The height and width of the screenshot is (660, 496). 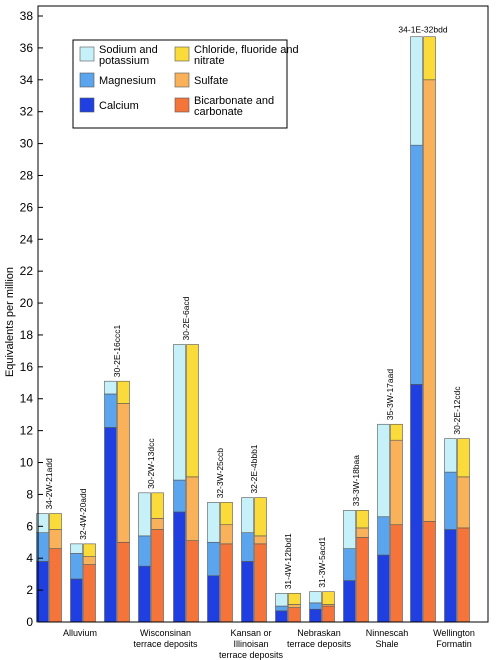 What do you see at coordinates (83, 514) in the screenshot?
I see `well-label: 32-4W-20add` at bounding box center [83, 514].